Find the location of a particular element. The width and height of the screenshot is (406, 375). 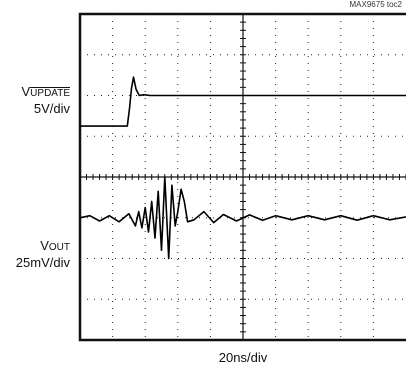

ch2-scale: 25mV/div is located at coordinates (42, 262).